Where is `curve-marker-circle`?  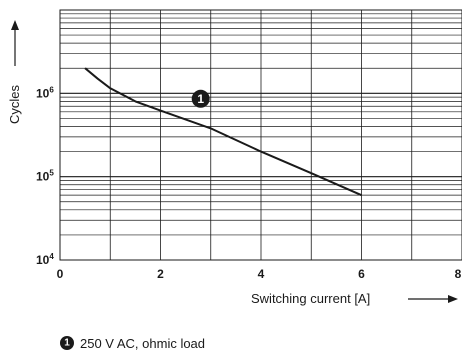 curve-marker-circle is located at coordinates (200, 98).